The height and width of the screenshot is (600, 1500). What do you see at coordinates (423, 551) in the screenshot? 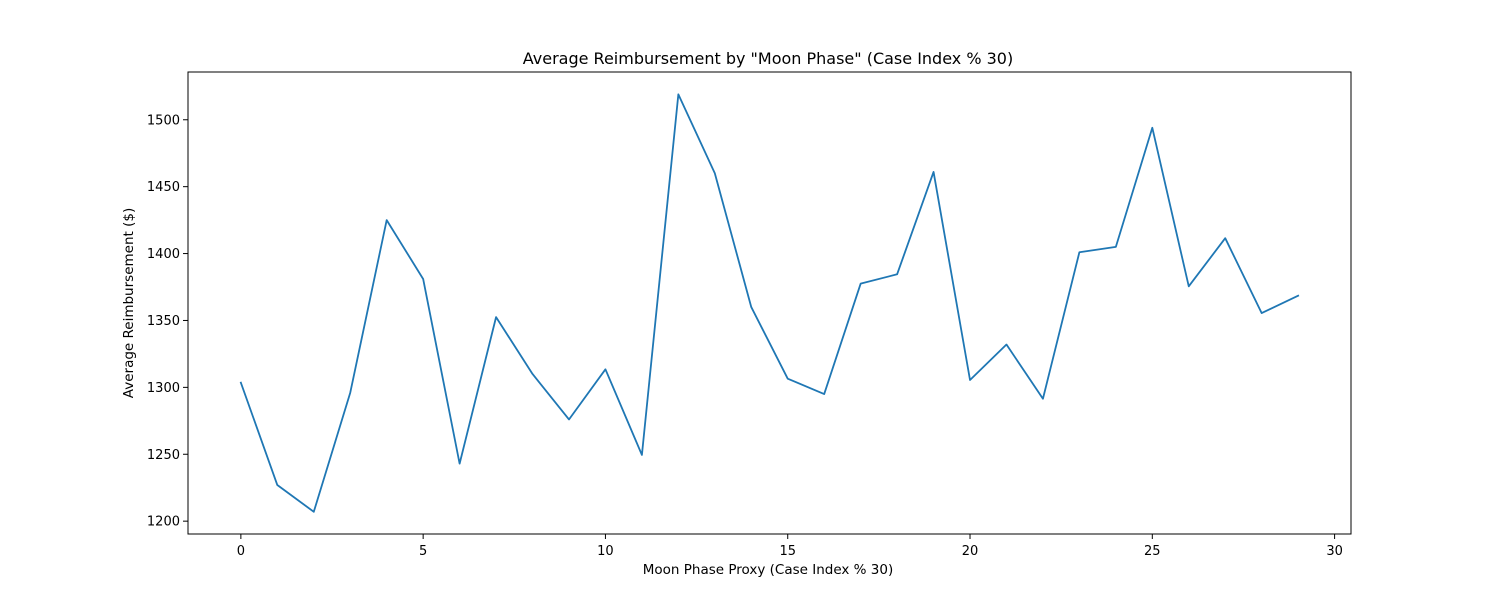
I see `x-tick-label: 5` at bounding box center [423, 551].